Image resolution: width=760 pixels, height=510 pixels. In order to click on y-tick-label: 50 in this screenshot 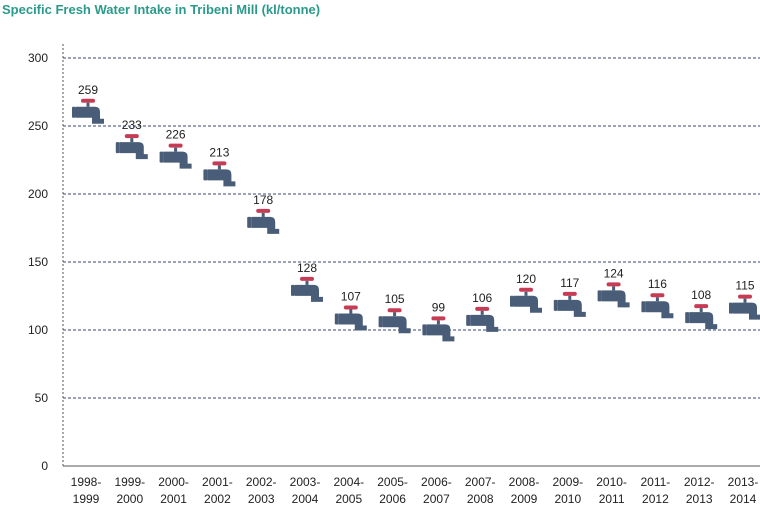, I will do `click(42, 398)`.